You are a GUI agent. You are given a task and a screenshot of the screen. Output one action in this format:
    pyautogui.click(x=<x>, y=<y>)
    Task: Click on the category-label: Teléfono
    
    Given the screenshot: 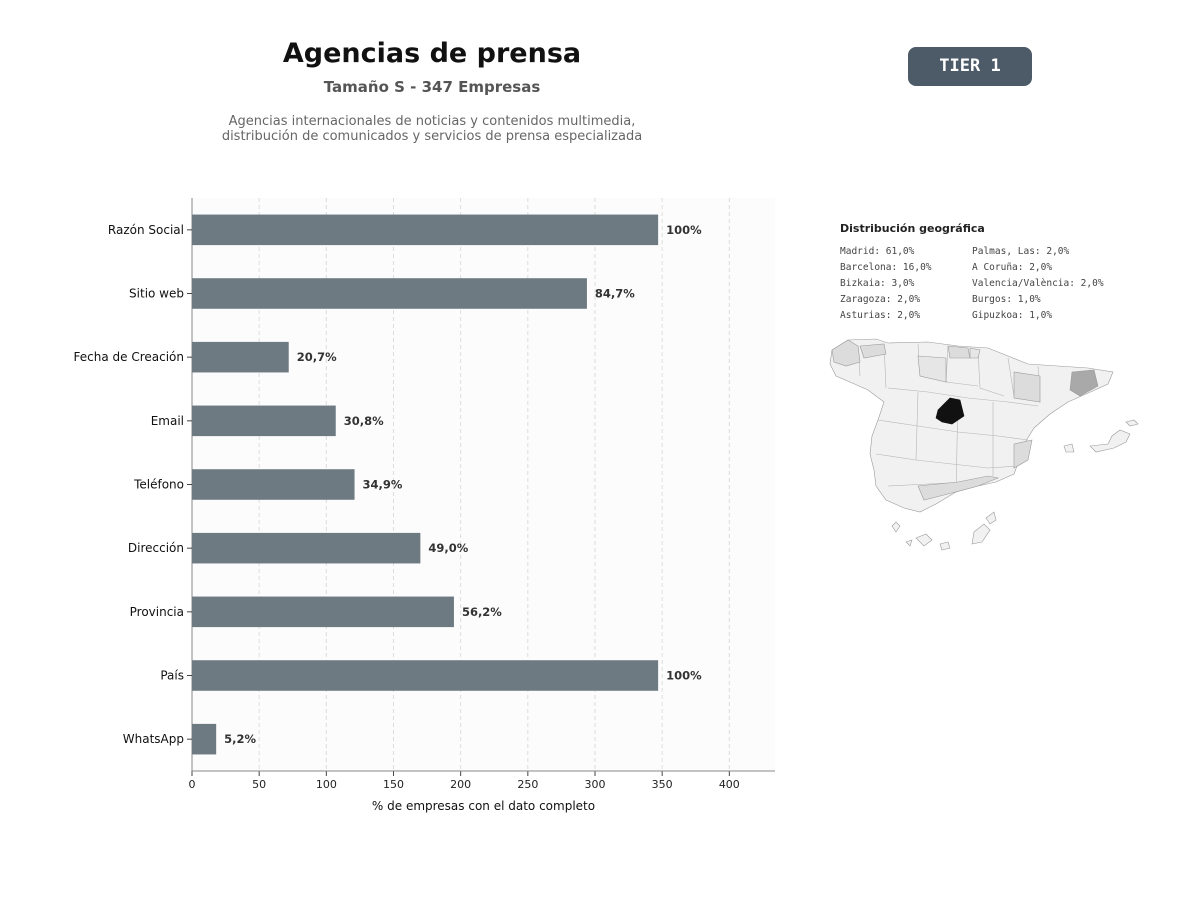 What is the action you would take?
    pyautogui.click(x=158, y=485)
    